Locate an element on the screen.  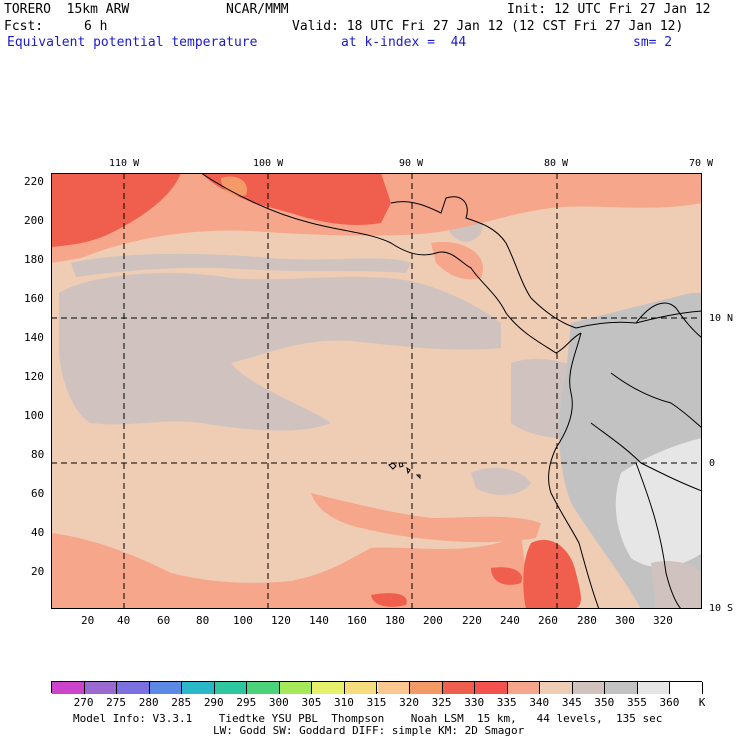
lat-label-10n: 10 N is located at coordinates (721, 318).